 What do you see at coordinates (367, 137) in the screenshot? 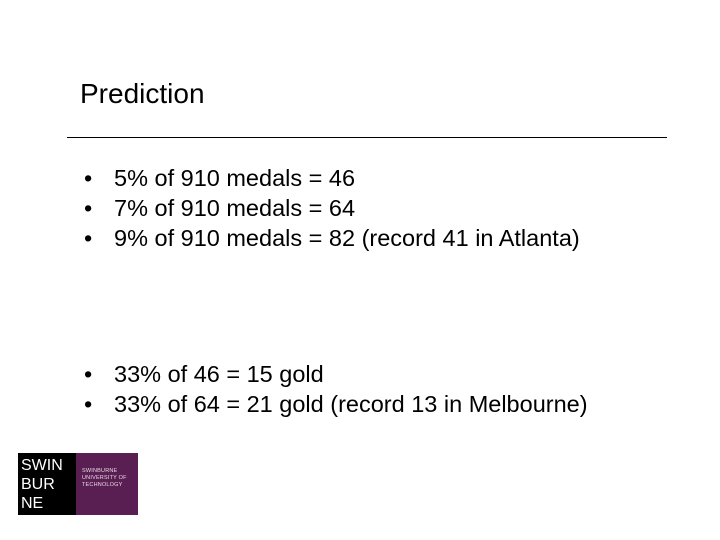
I see `title-divider` at bounding box center [367, 137].